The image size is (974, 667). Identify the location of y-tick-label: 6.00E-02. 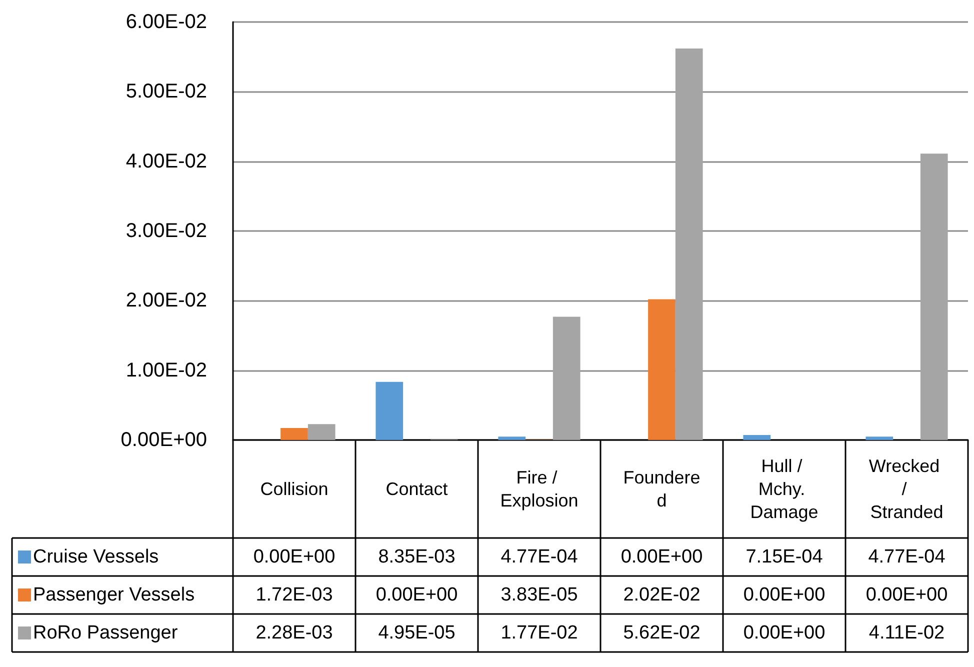
(166, 22).